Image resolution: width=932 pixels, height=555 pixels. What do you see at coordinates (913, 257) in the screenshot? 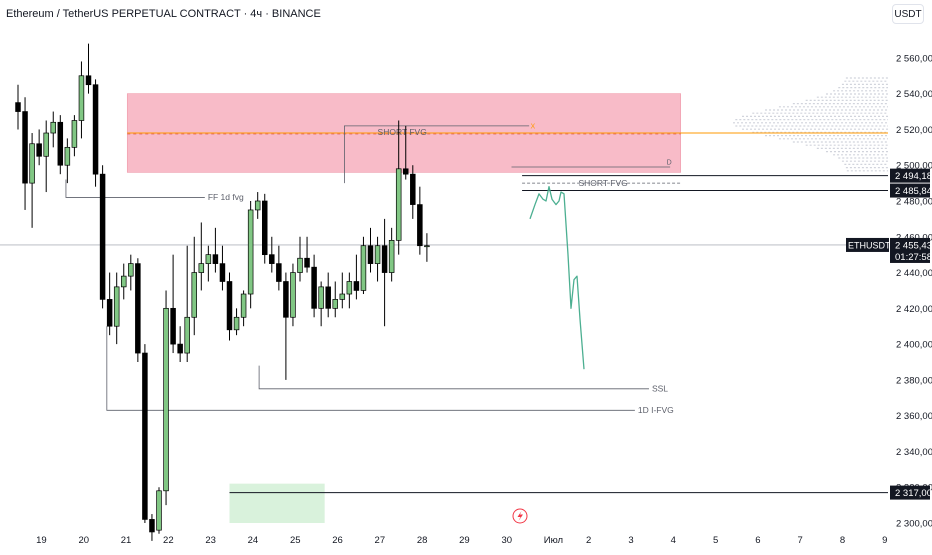
I see `countdown-timer: 01:27:58` at bounding box center [913, 257].